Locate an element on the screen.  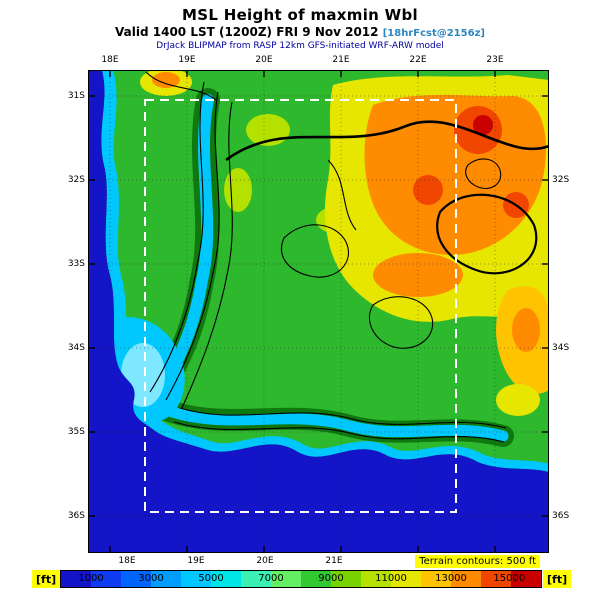
colorbar-tick-label: 5000 is located at coordinates (211, 578).